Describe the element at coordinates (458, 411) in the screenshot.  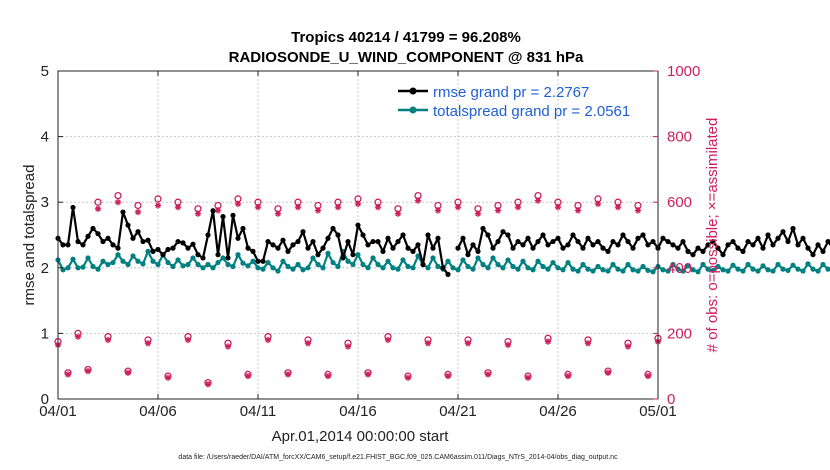
I see `x-tick-label: 04/21` at that location.